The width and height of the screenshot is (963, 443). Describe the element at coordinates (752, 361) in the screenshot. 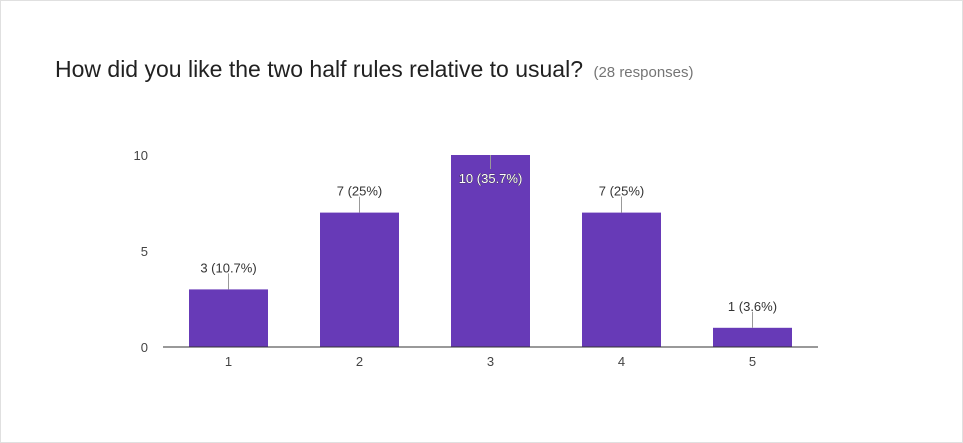

I see `x-tick-label: 5` at that location.